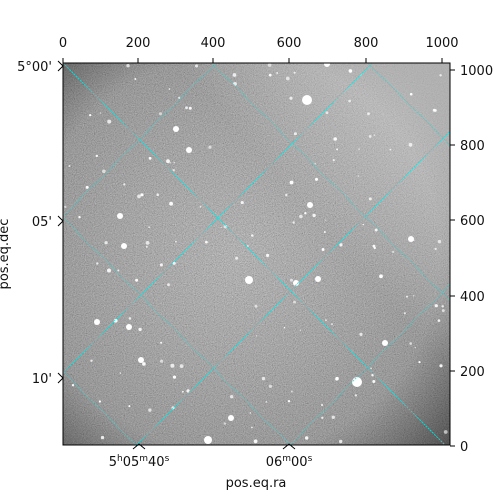  What do you see at coordinates (472, 297) in the screenshot?
I see `right-tick-label: 400` at bounding box center [472, 297].